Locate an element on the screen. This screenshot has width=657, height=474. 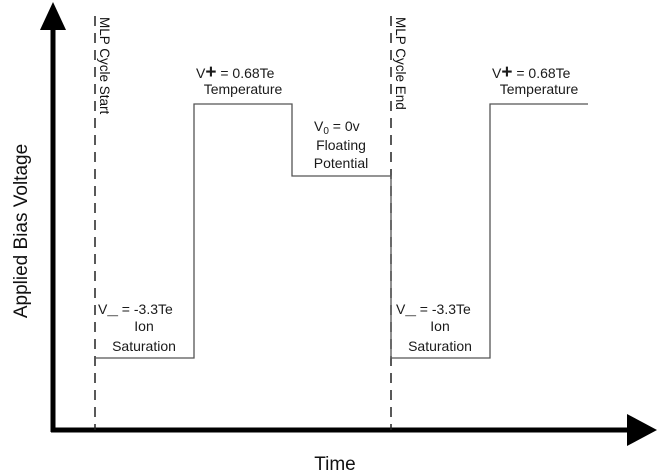
floating-potential-label: V0 = 0v Floating Potential is located at coordinates (341, 144).